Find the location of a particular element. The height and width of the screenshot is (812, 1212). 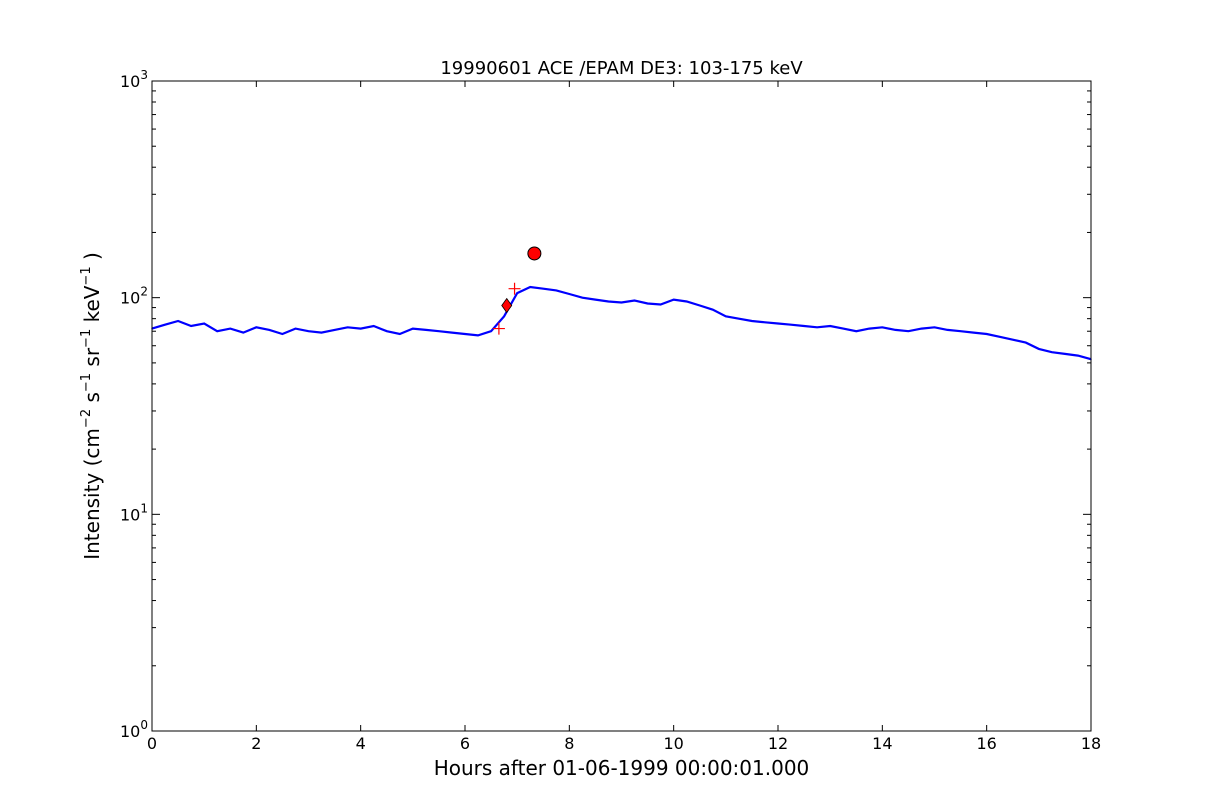

x-tick-label: 12 is located at coordinates (778, 743).